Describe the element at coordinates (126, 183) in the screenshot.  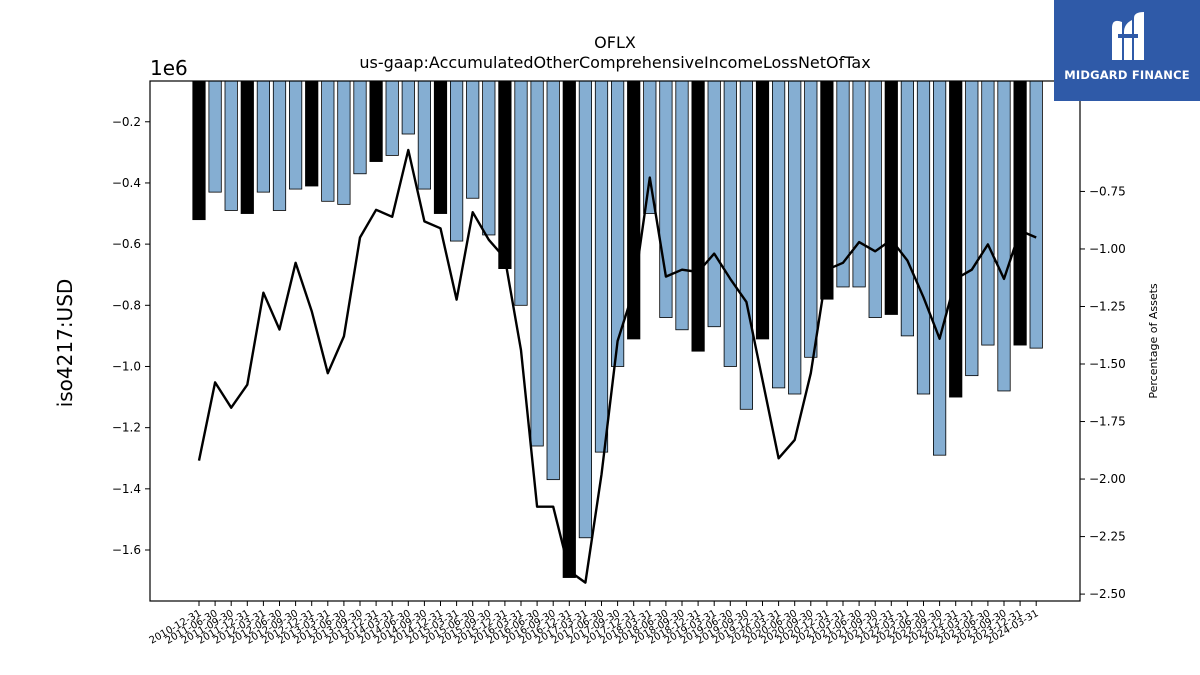
I see `y-tick-label: −0.4` at that location.